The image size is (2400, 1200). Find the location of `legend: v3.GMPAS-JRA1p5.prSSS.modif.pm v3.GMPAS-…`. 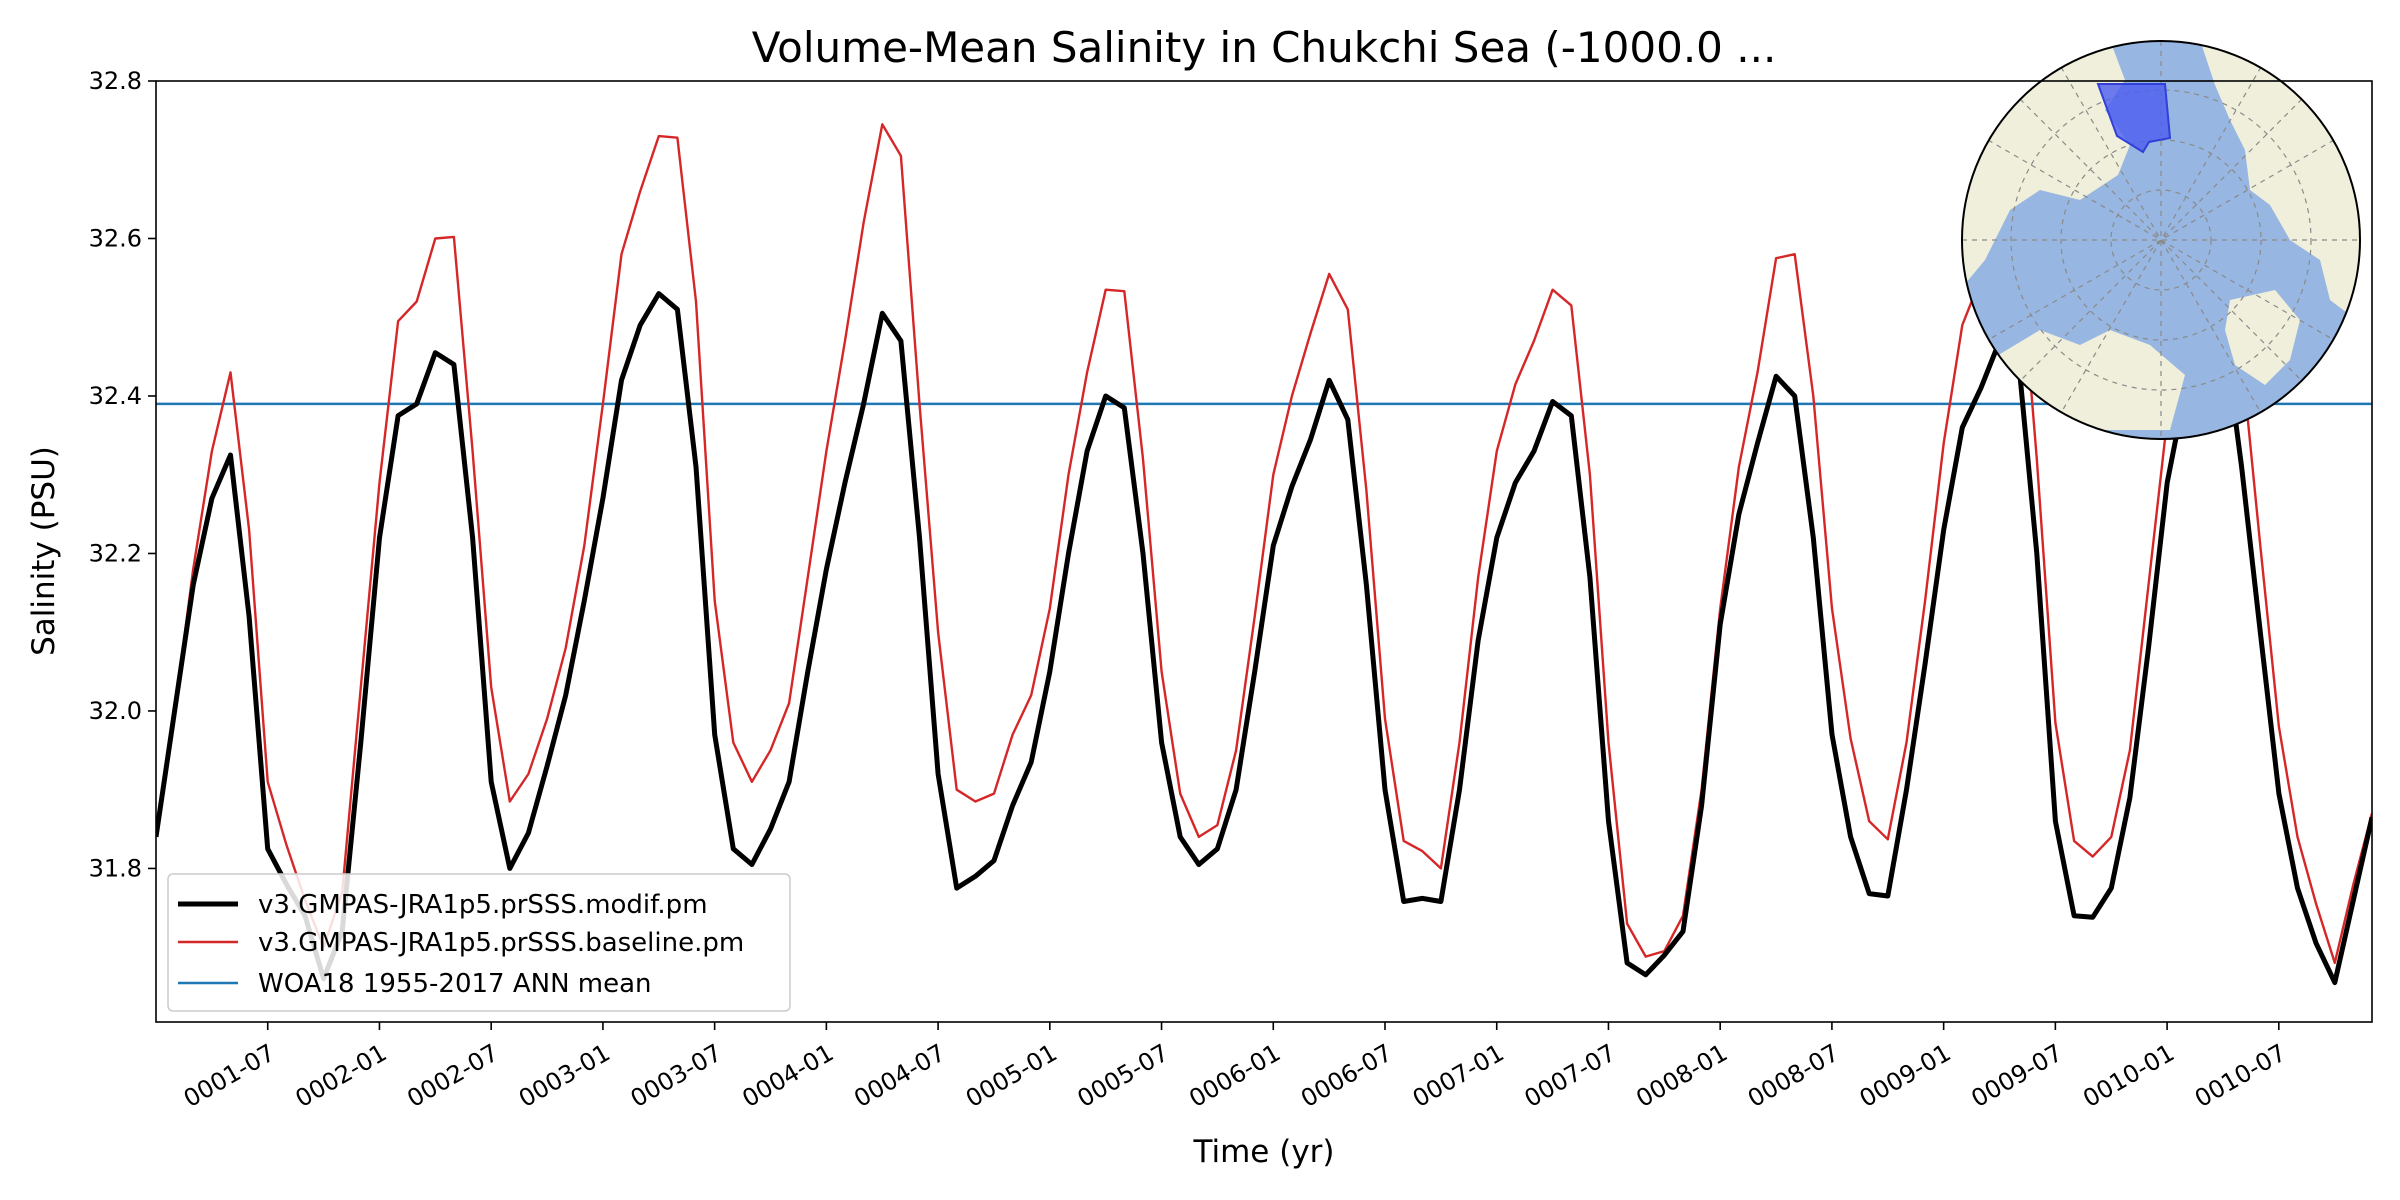

legend: v3.GMPAS-JRA1p5.prSSS.modif.pm v3.GMPAS-… is located at coordinates (479, 942).